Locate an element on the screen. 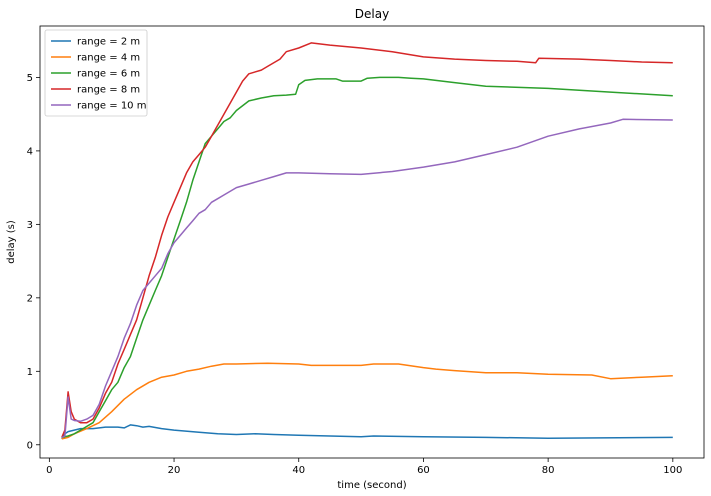  legend-box is located at coordinates (96, 73).